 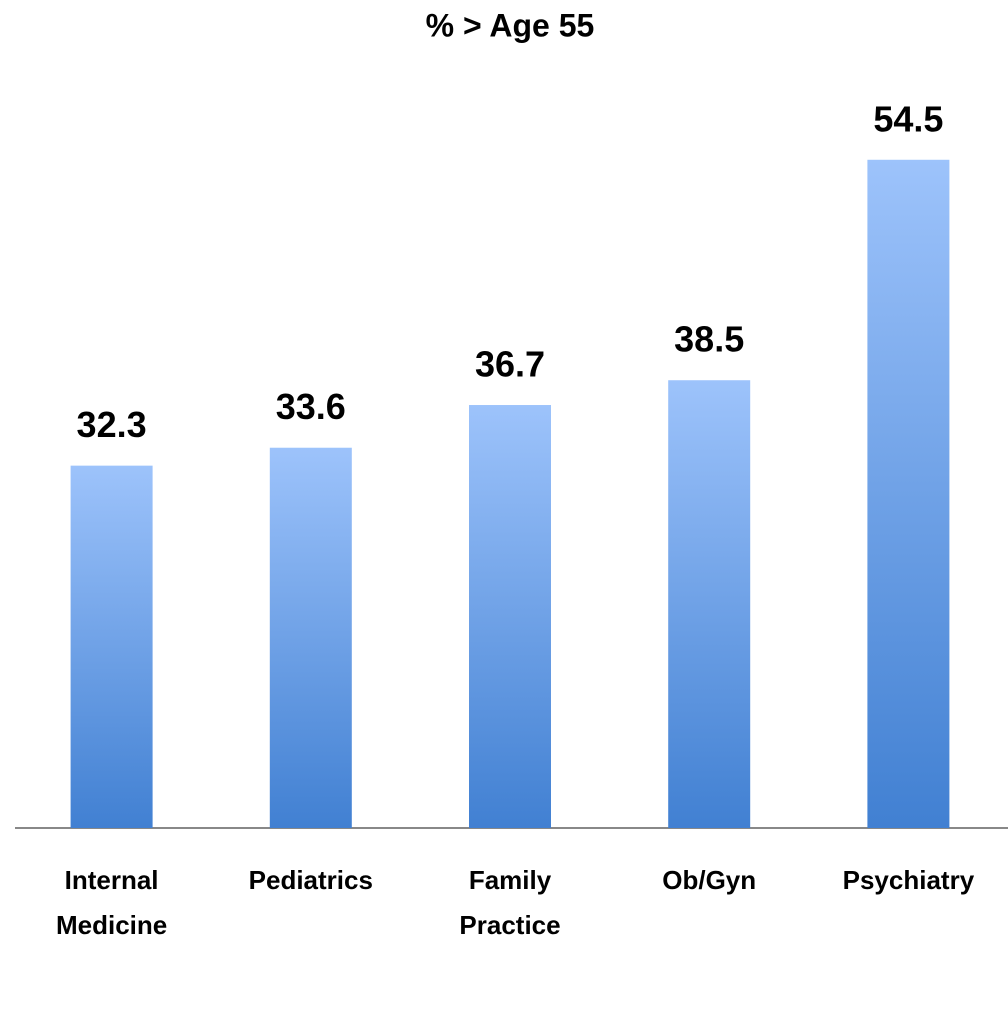 I want to click on value-label: 33.6, so click(x=311, y=406).